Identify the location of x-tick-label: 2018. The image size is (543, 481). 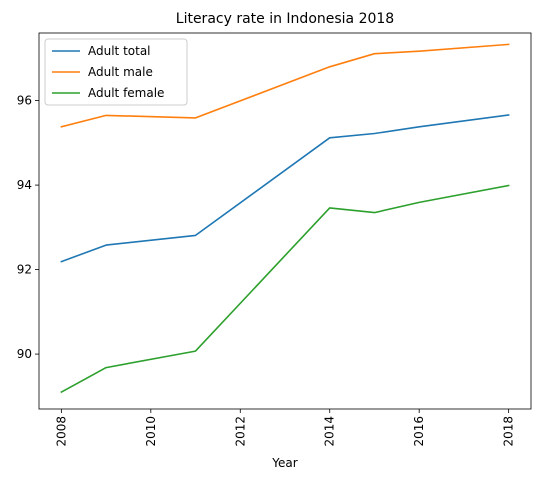
(509, 431).